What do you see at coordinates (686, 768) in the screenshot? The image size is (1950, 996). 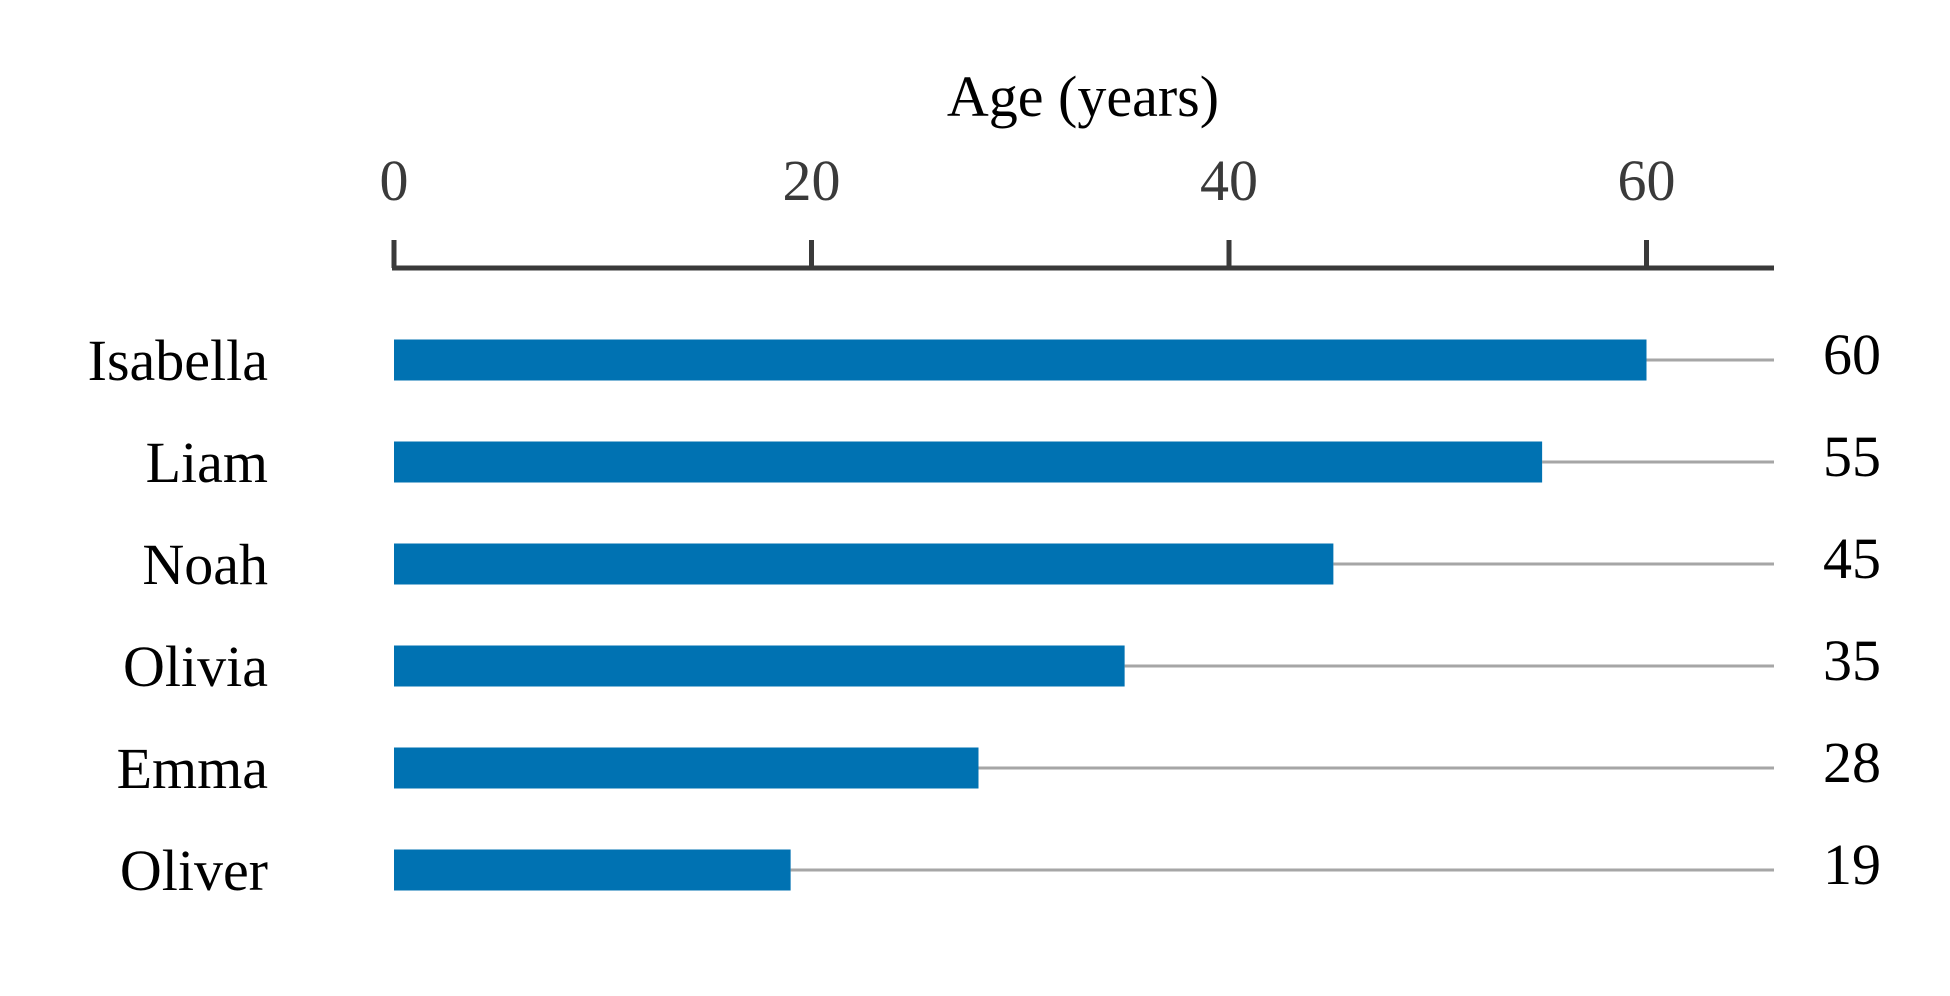 I see `bar-emma` at bounding box center [686, 768].